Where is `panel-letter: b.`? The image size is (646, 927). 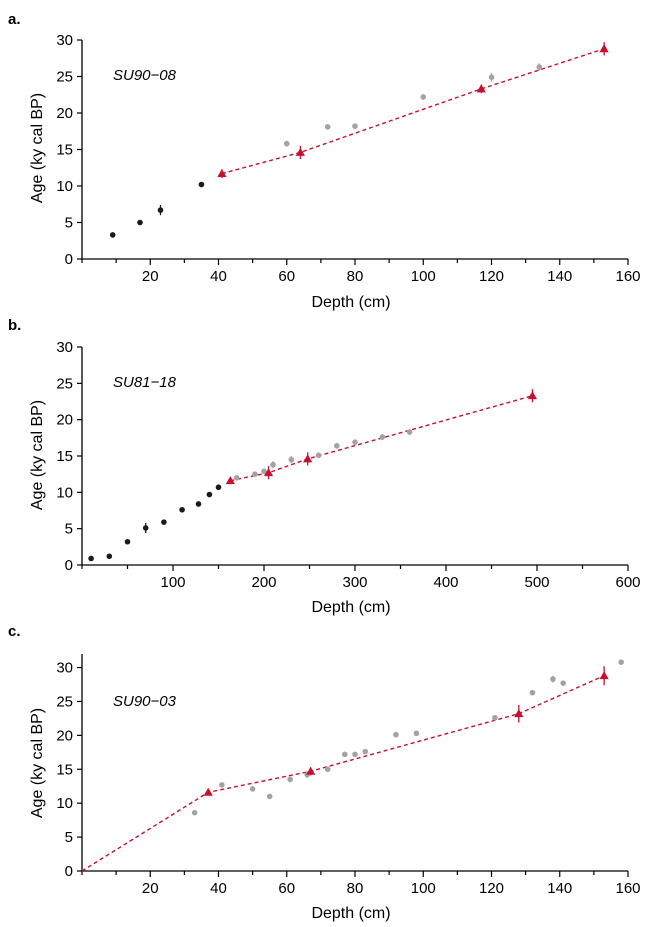 panel-letter: b. is located at coordinates (14, 325).